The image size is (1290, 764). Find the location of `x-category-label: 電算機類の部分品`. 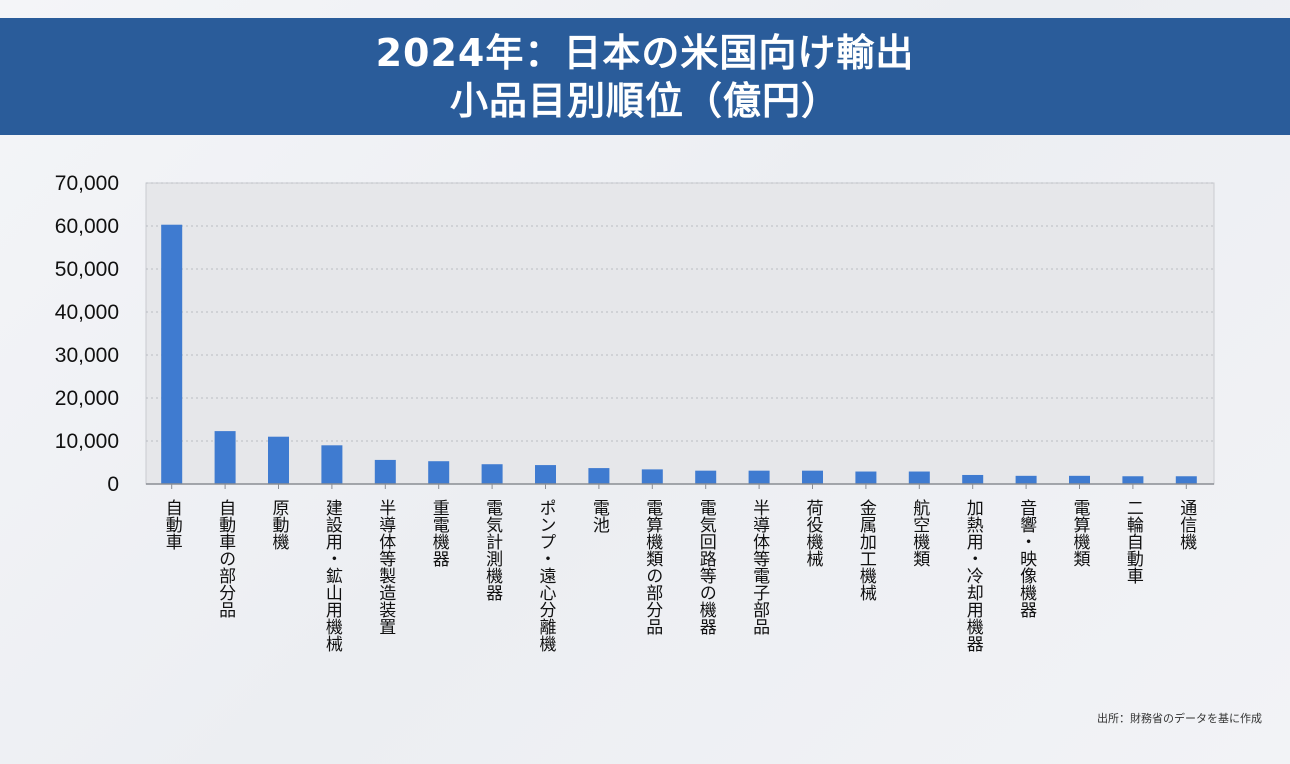

x-category-label: 電算機類の部分品 is located at coordinates (652, 567).